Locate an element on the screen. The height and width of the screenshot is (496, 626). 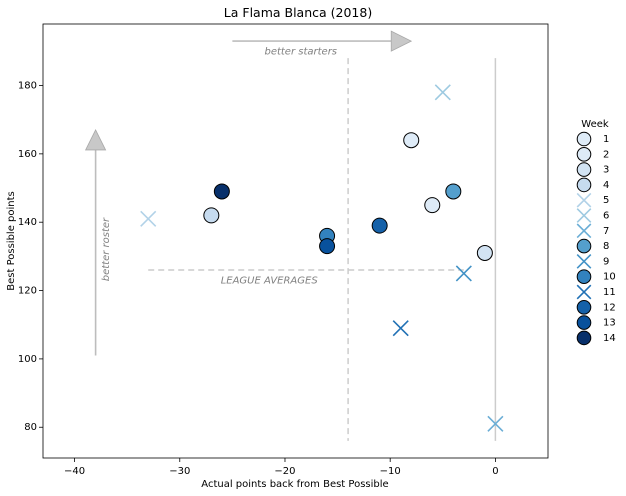
legend-label-week-7: 7 is located at coordinates (606, 231).